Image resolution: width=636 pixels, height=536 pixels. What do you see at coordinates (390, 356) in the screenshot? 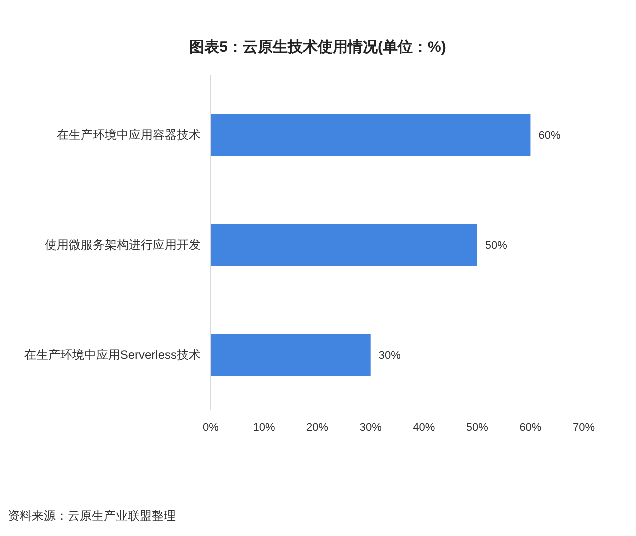
I see `data-label: 30%` at bounding box center [390, 356].